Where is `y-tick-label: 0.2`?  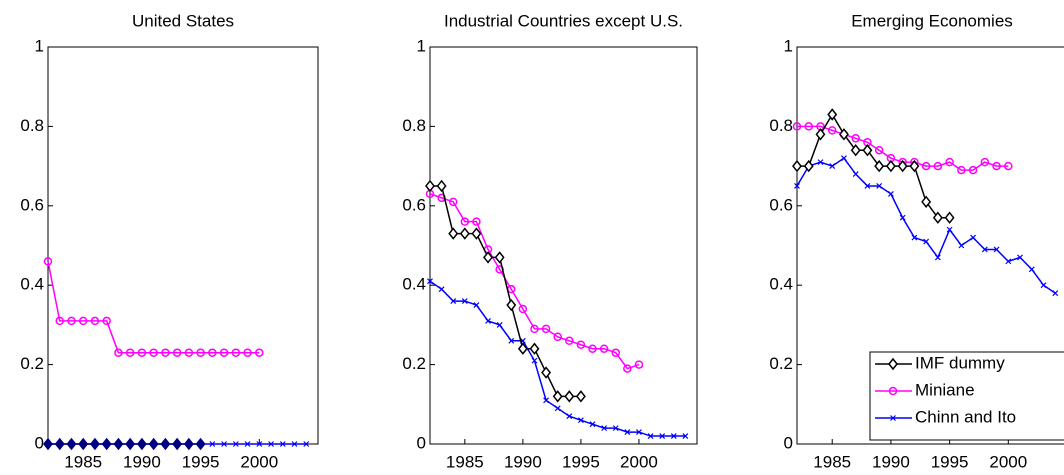 y-tick-label: 0.2 is located at coordinates (414, 363).